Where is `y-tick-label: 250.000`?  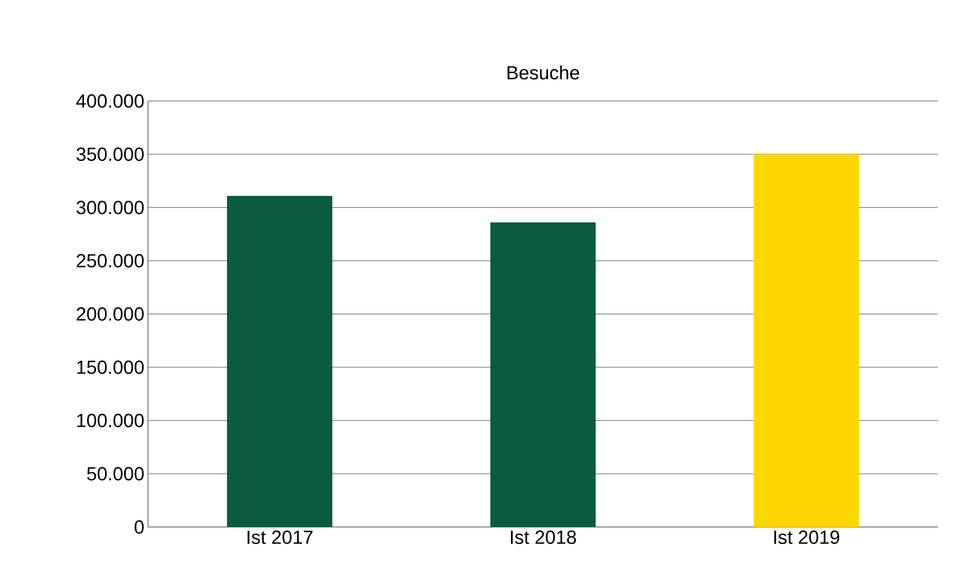 y-tick-label: 250.000 is located at coordinates (110, 261).